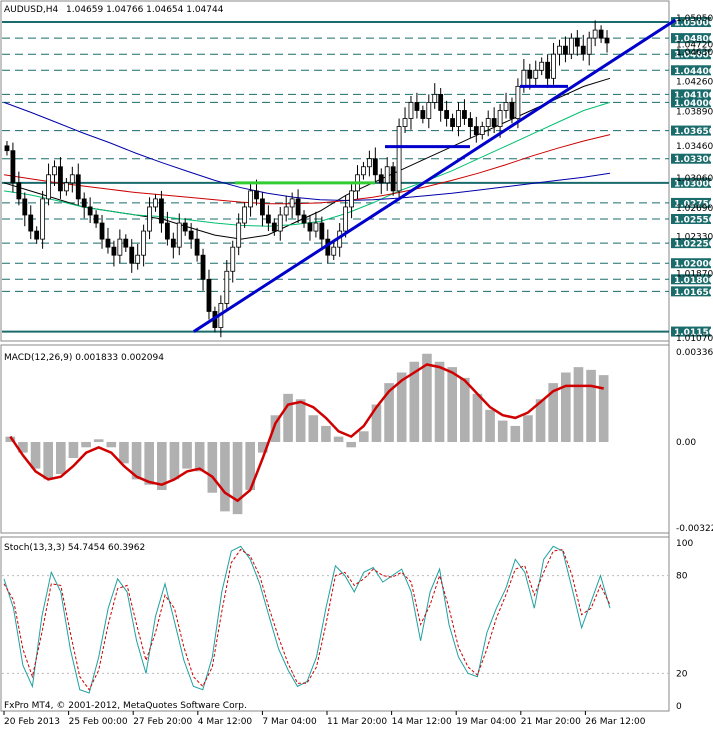 This screenshot has height=729, width=713. Describe the element at coordinates (694, 529) in the screenshot. I see `macd-tick-label: -0.00322` at that location.